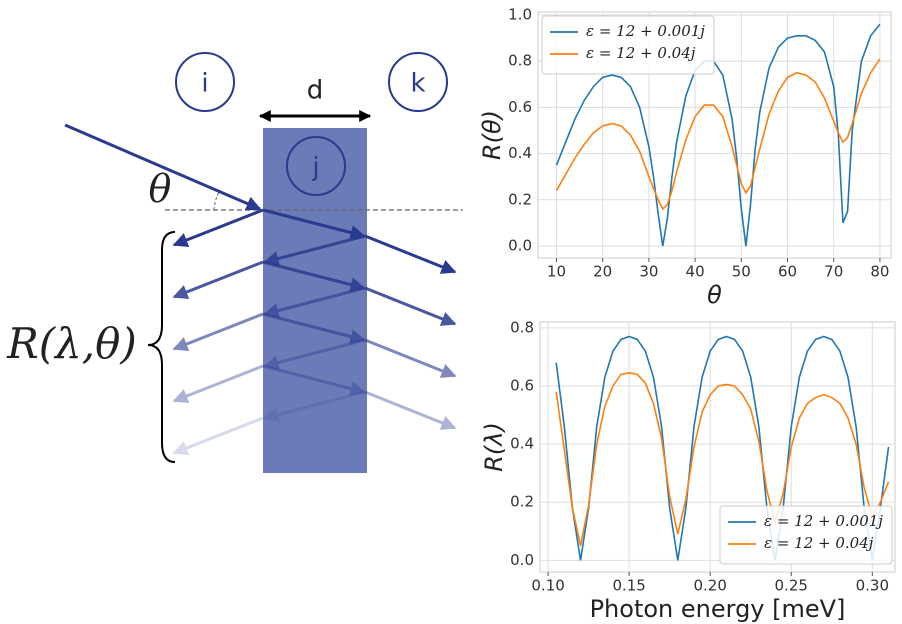  Describe the element at coordinates (315, 91) in the screenshot. I see `thickness-label: d` at that location.